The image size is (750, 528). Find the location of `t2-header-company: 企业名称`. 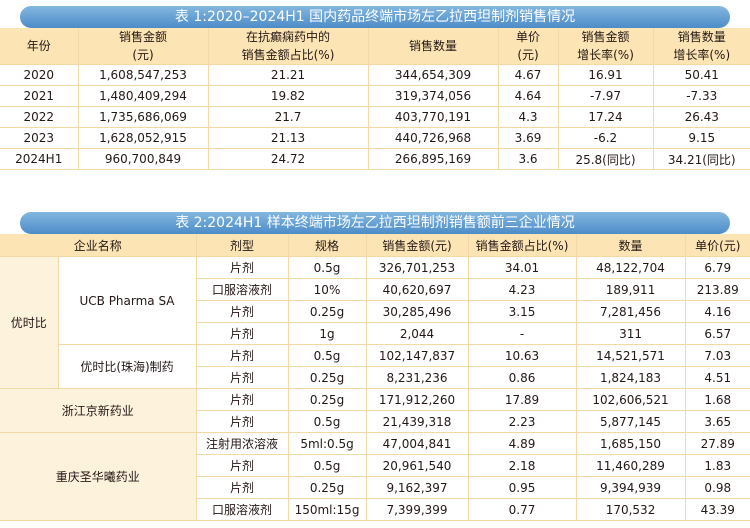

t2-header-company: 企业名称 is located at coordinates (98, 245).